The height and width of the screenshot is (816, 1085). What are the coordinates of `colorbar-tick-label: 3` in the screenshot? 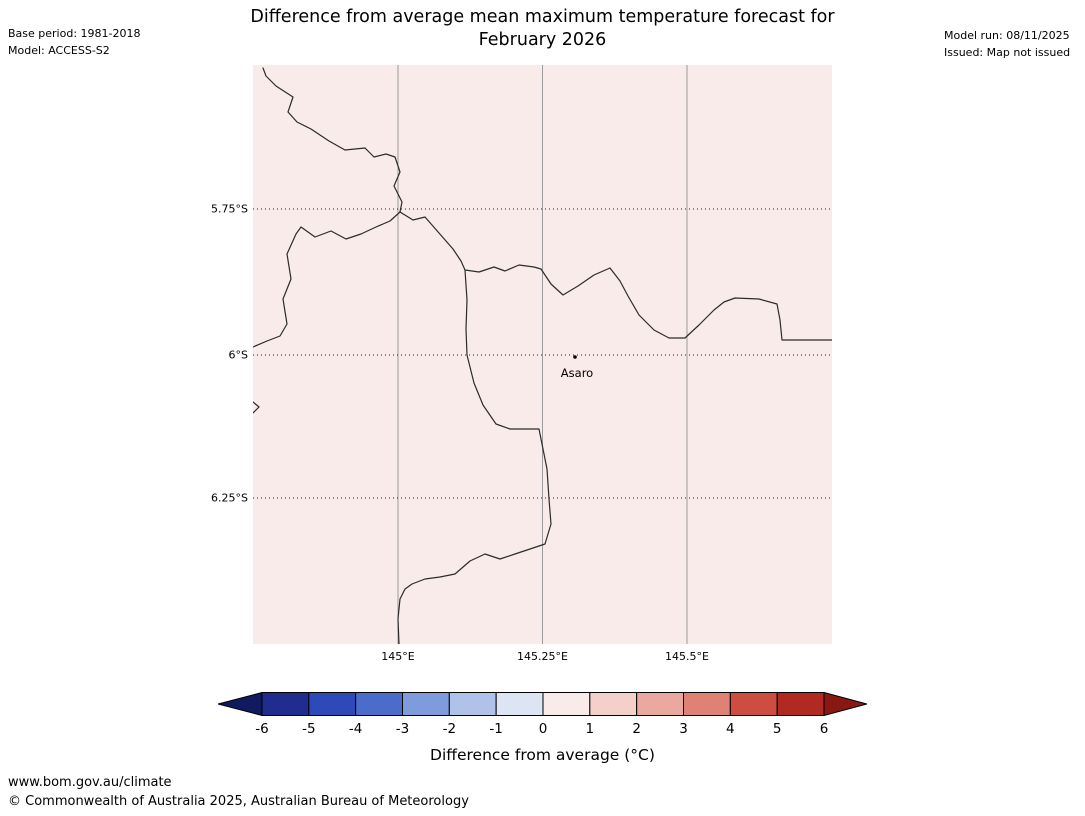 It's located at (683, 729).